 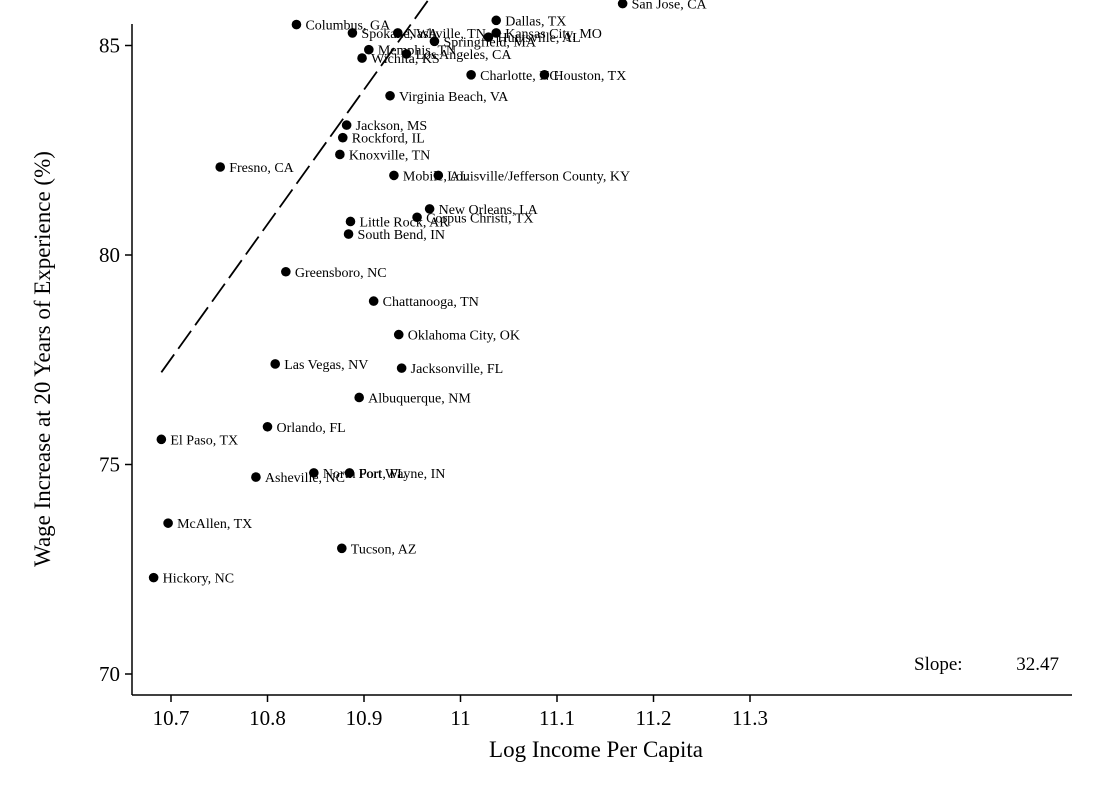 What do you see at coordinates (538, 38) in the screenshot?
I see `data-point-label: Huntsville, AL` at bounding box center [538, 38].